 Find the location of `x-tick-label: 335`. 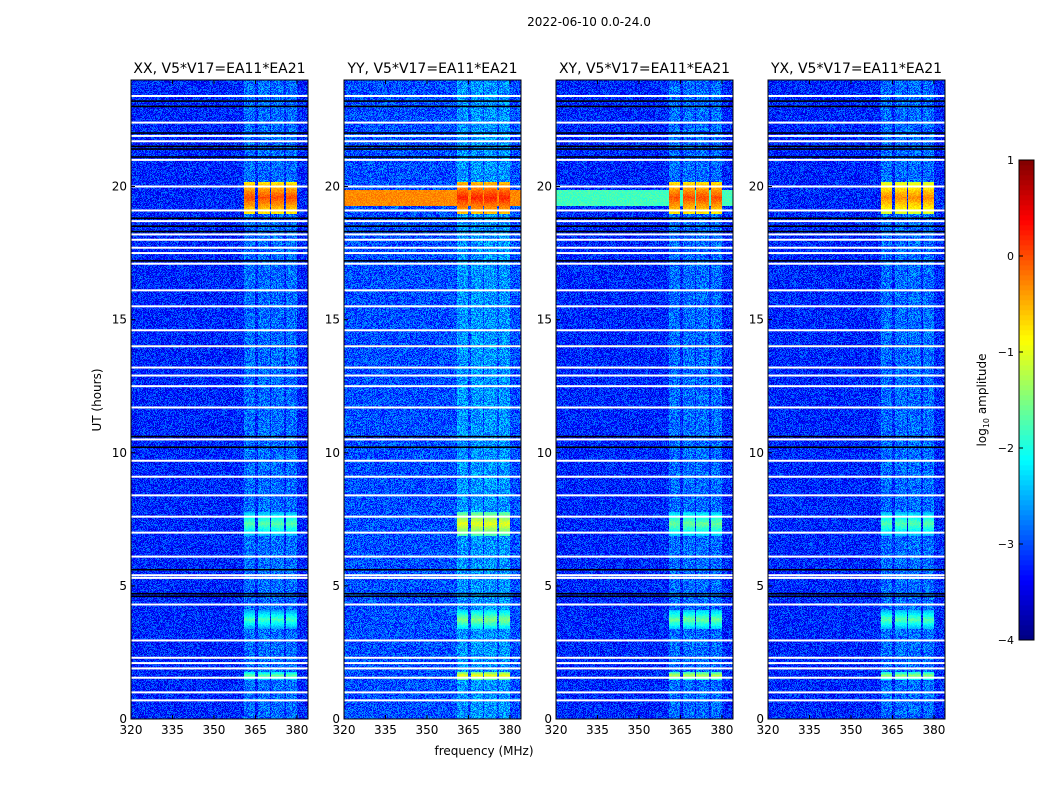

x-tick-label: 335 is located at coordinates (809, 730).